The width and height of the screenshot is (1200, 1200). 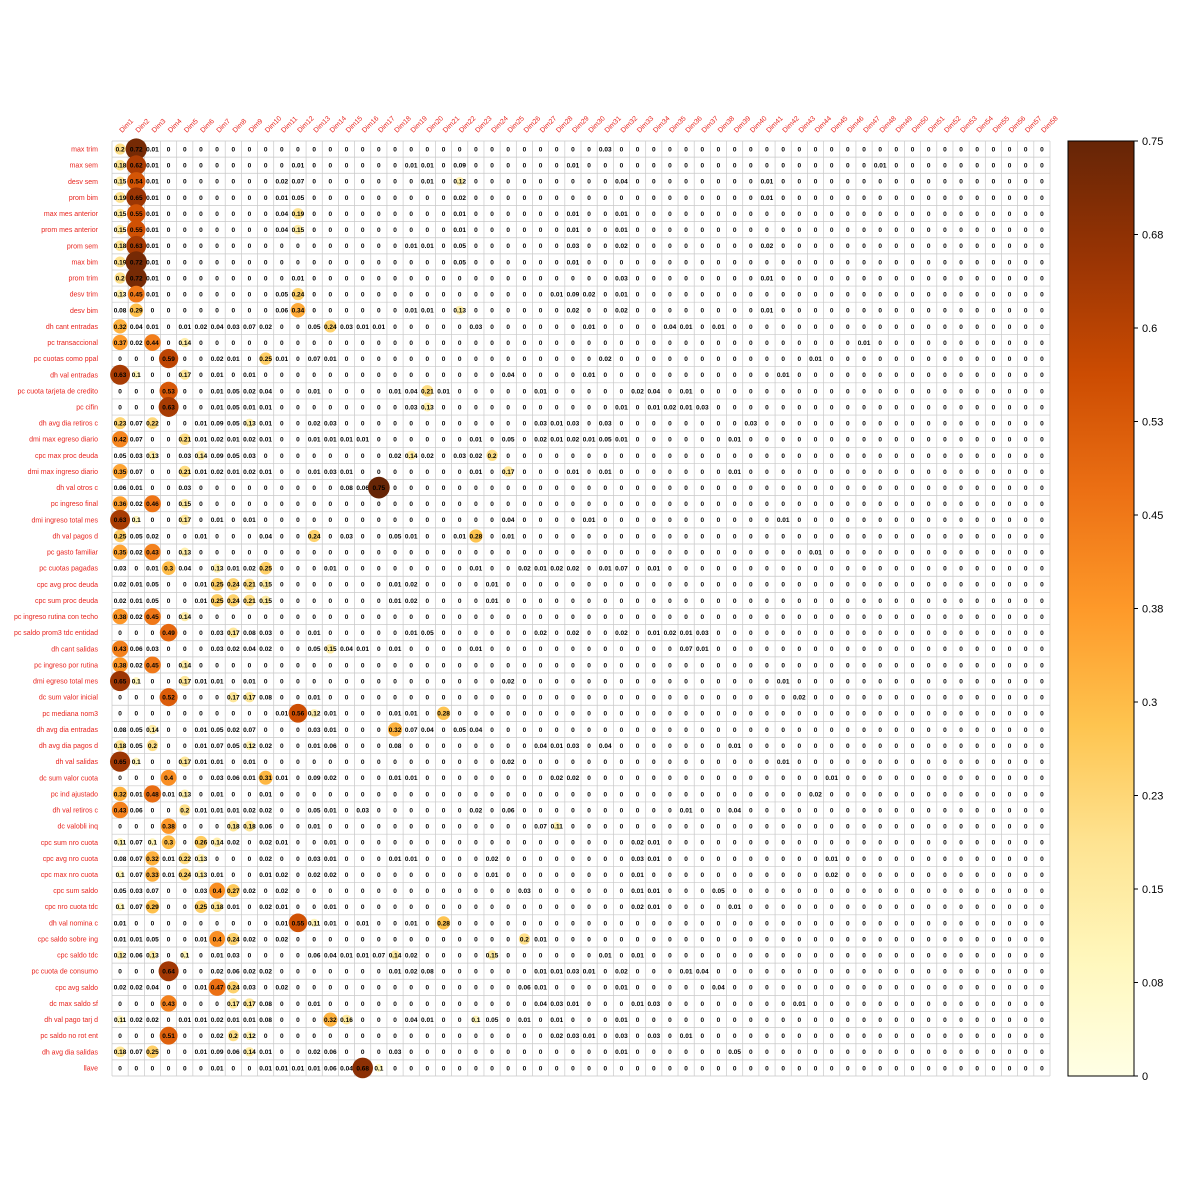 What do you see at coordinates (68, 778) in the screenshot?
I see `row-label: dc sum valor cuota` at bounding box center [68, 778].